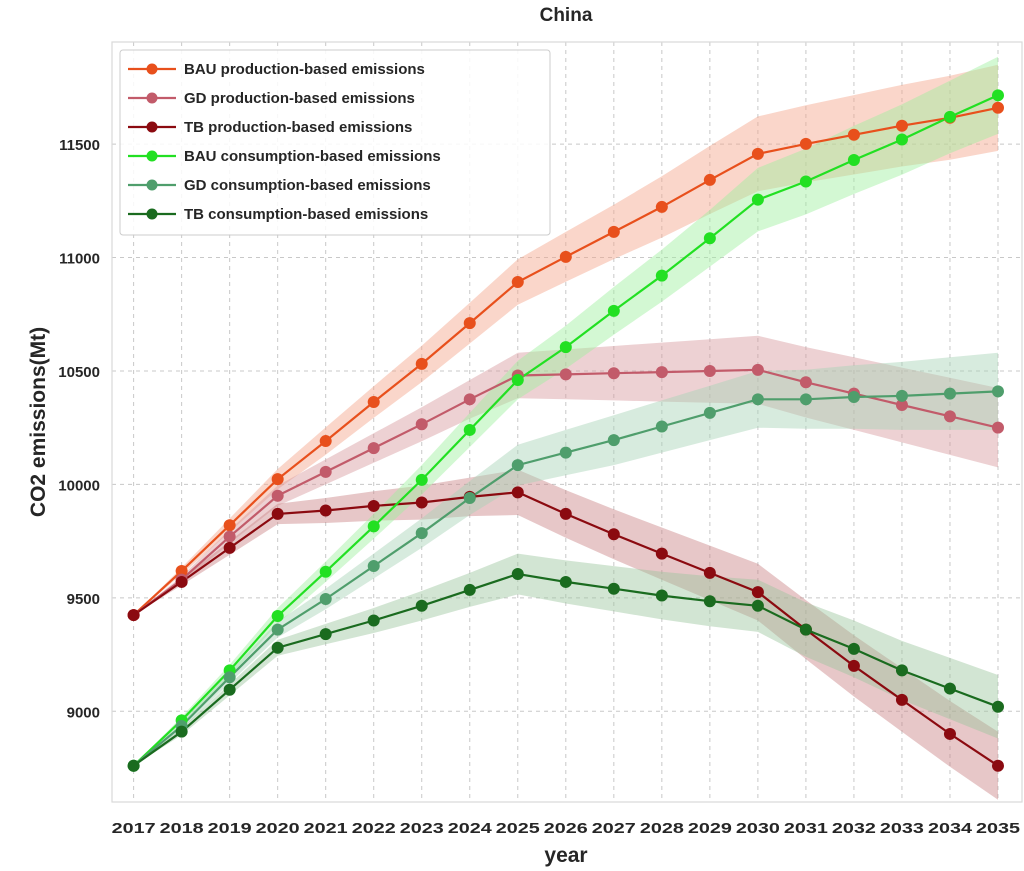 This screenshot has width=1024, height=871. I want to click on x-tick-label: 2030, so click(758, 828).